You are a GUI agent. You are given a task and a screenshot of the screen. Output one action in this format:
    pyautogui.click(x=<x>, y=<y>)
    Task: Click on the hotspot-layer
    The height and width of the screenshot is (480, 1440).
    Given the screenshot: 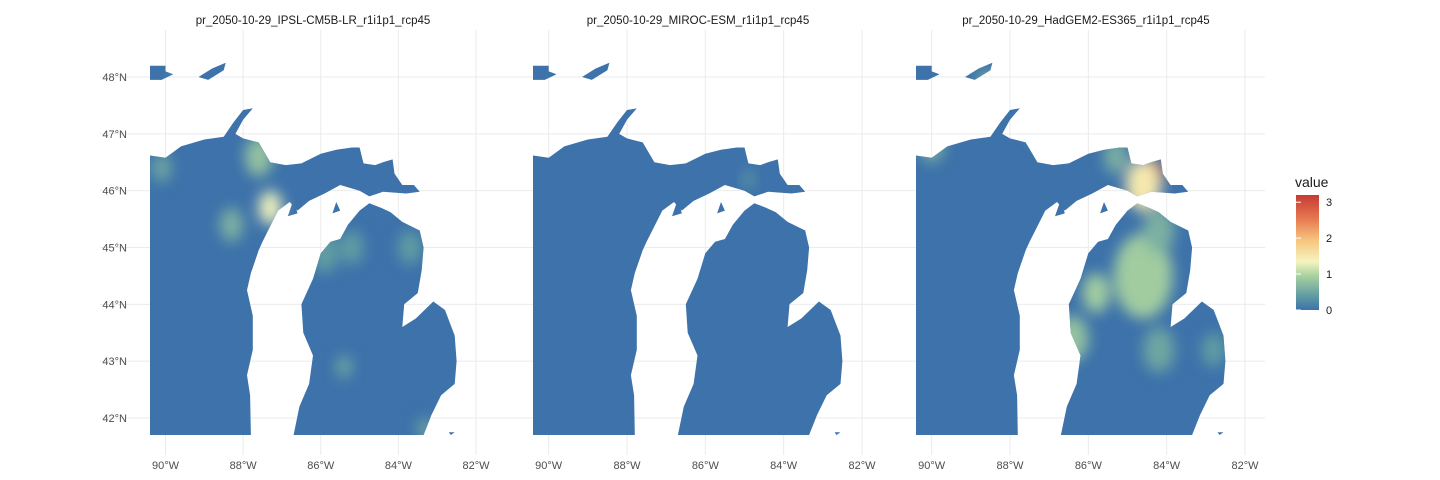 What is the action you would take?
    pyautogui.click(x=748, y=179)
    